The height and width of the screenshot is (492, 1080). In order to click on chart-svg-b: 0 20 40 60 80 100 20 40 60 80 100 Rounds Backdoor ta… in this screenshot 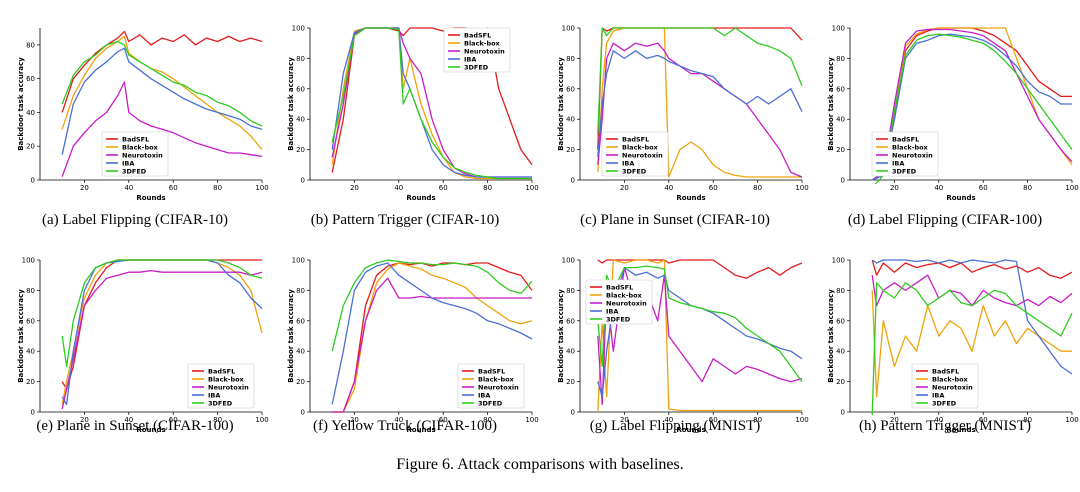, I will do `click(413, 114)`.